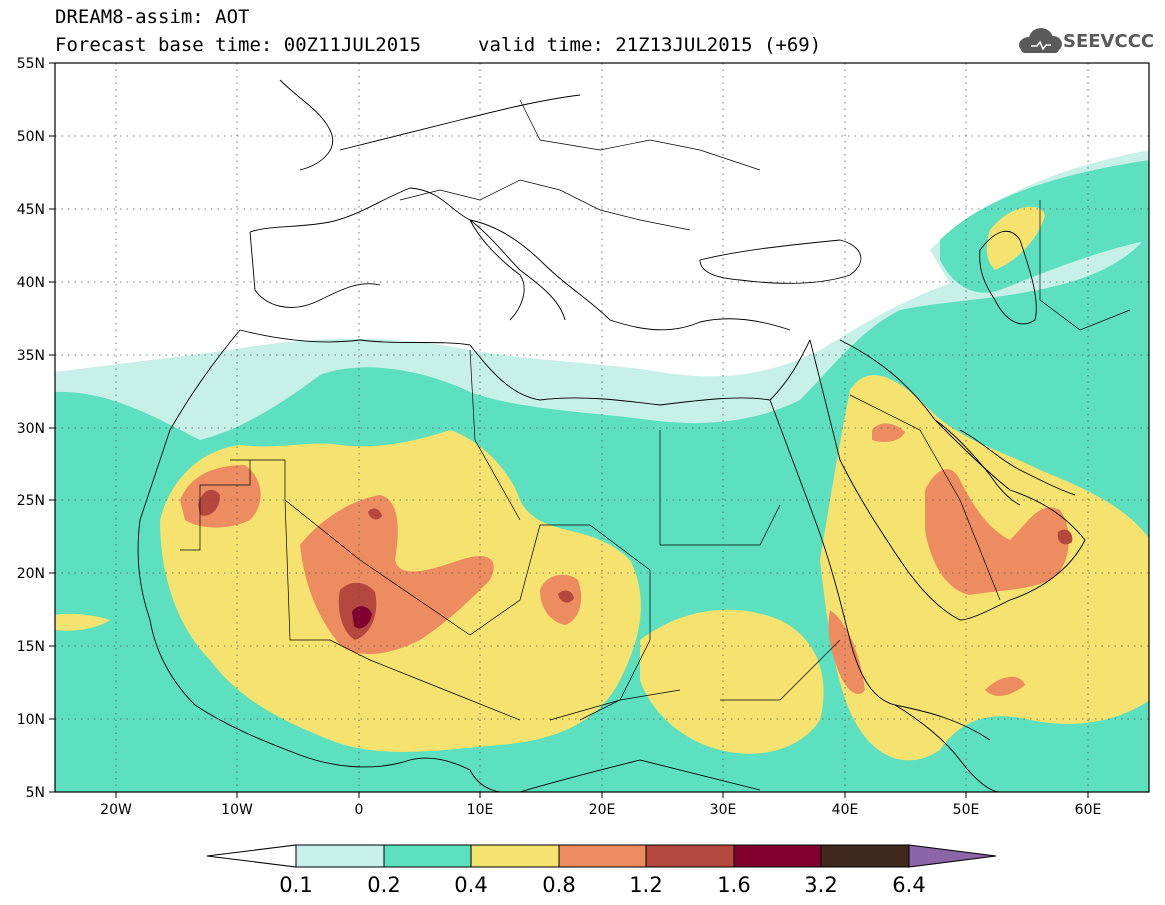  I want to click on cloud-icon, so click(1040, 40).